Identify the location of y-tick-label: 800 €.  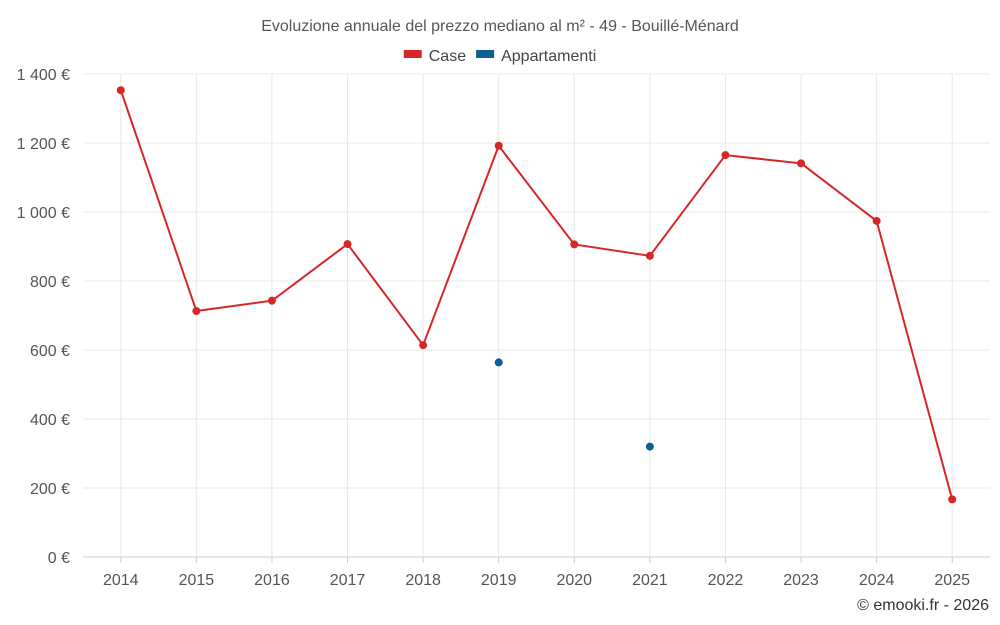
(50, 282).